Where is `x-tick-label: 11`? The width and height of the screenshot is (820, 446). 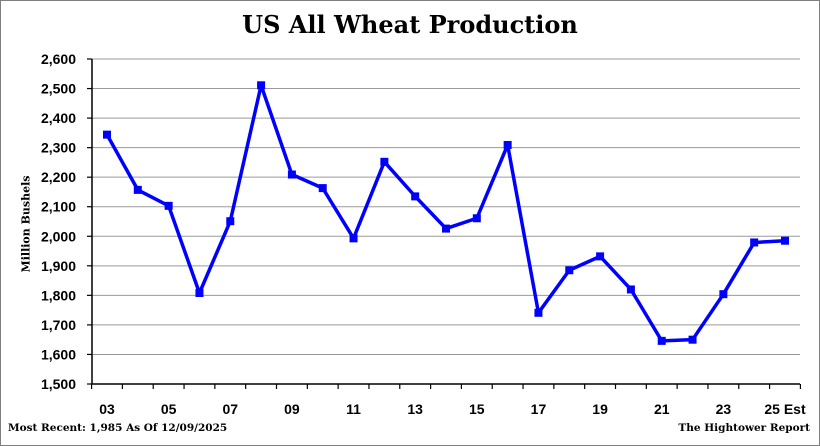 x-tick-label: 11 is located at coordinates (353, 409).